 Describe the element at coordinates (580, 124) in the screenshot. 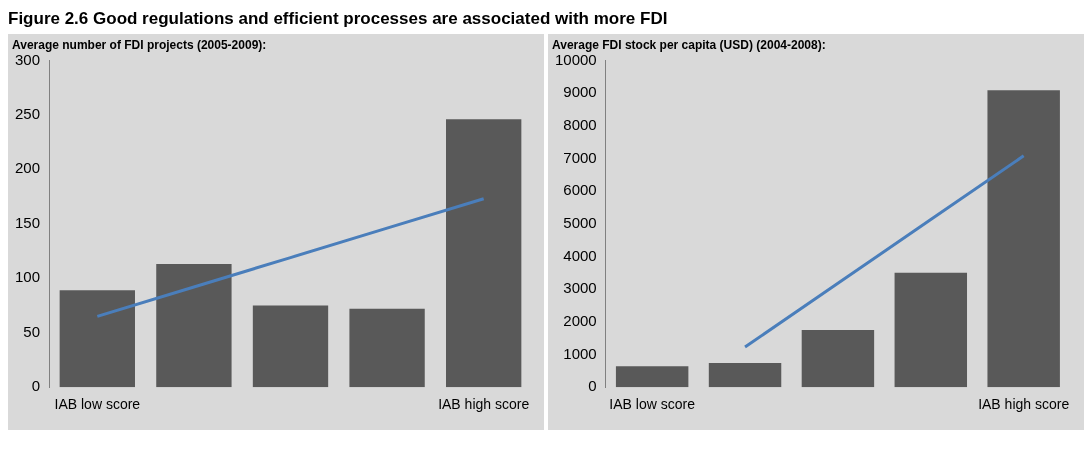

I see `y-tick-label: 8000` at that location.